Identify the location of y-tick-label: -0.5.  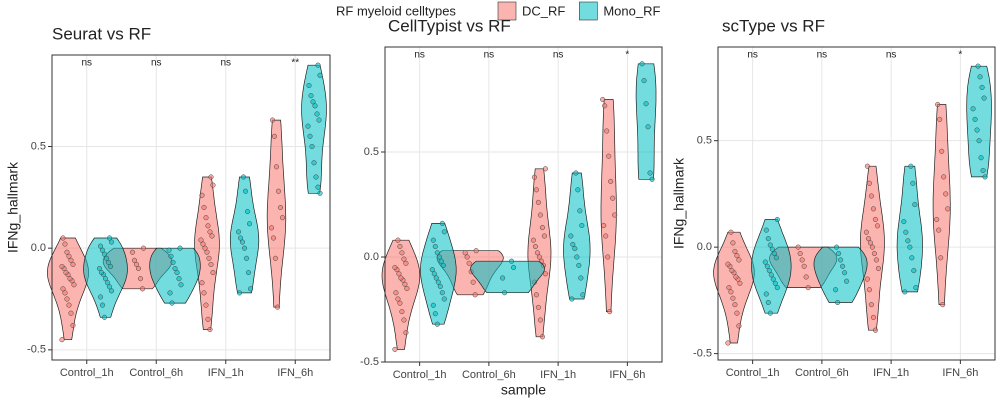
(369, 362).